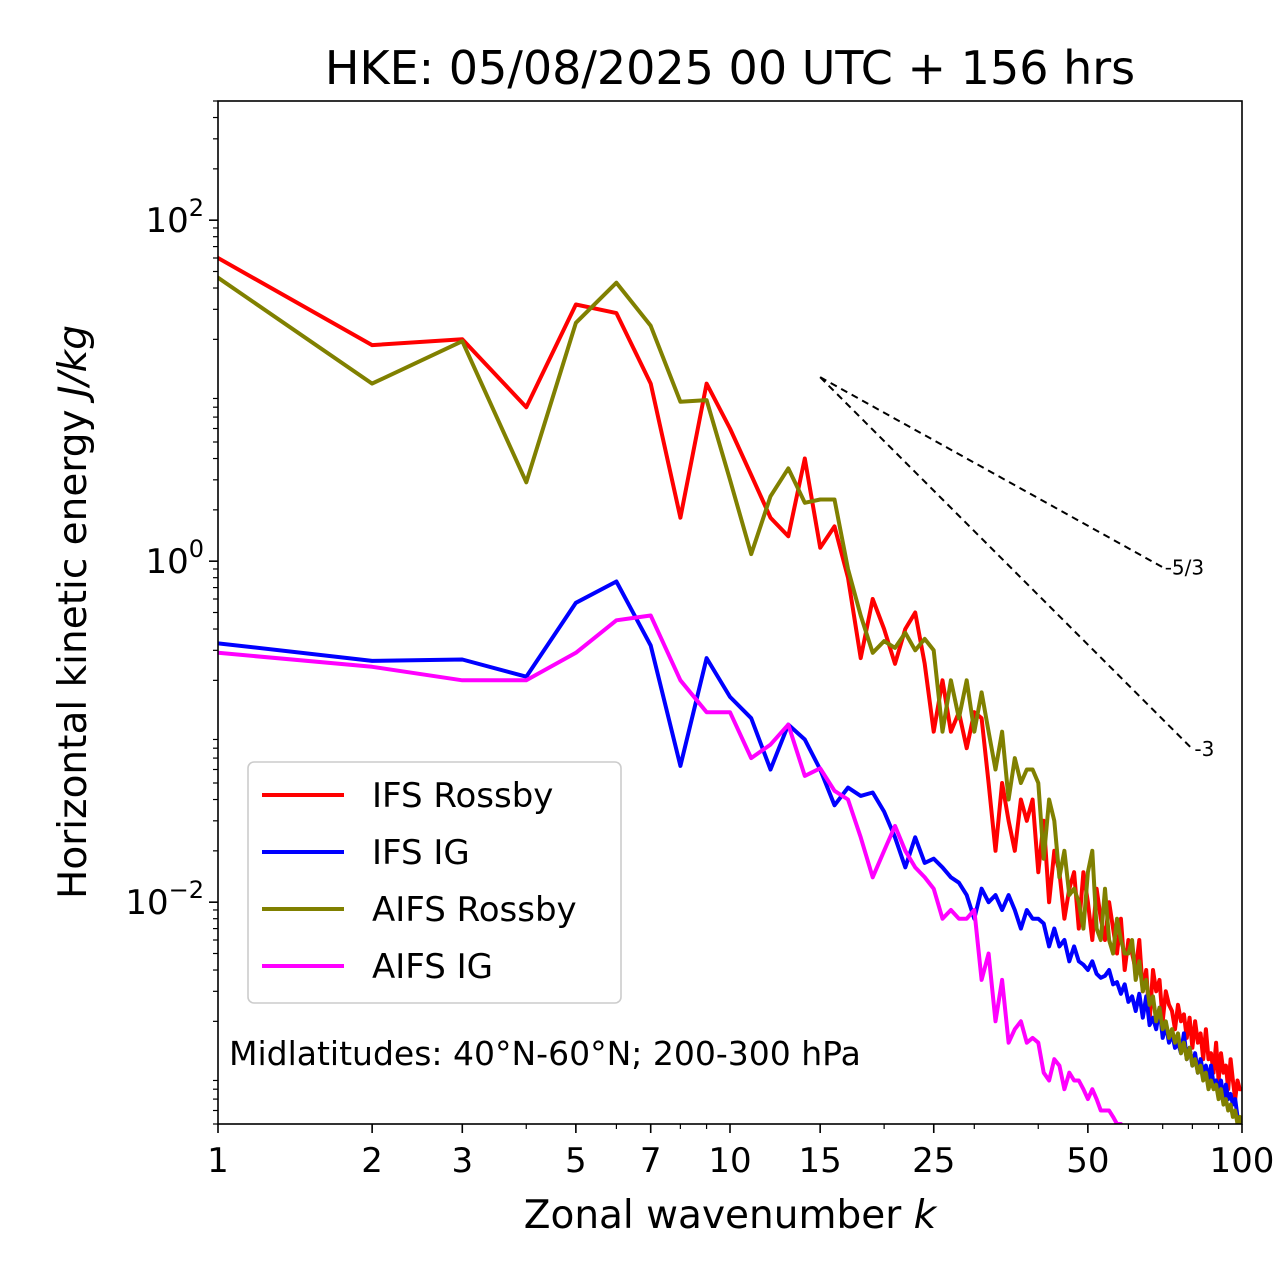 The height and width of the screenshot is (1288, 1280). I want to click on chart-title: HKE: 05/08/2025 00 UTC + 156 hrs, so click(730, 68).